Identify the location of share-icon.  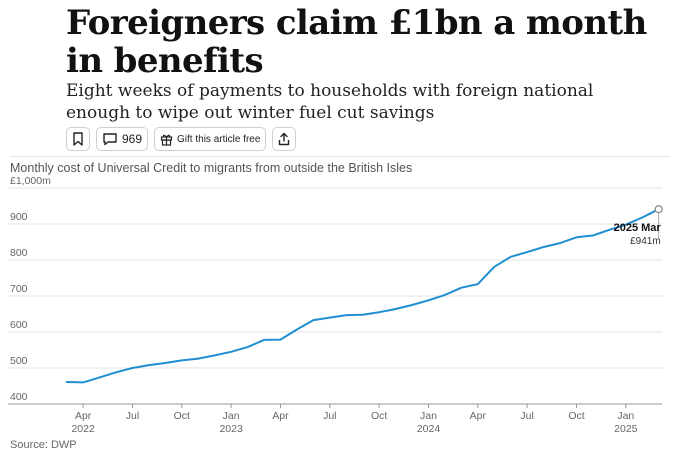
(284, 139).